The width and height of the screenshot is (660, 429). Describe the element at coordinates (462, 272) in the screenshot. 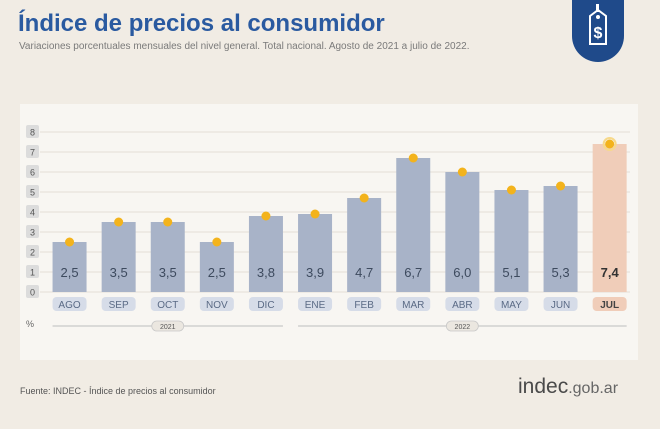

I see `value-label: 6,0` at that location.